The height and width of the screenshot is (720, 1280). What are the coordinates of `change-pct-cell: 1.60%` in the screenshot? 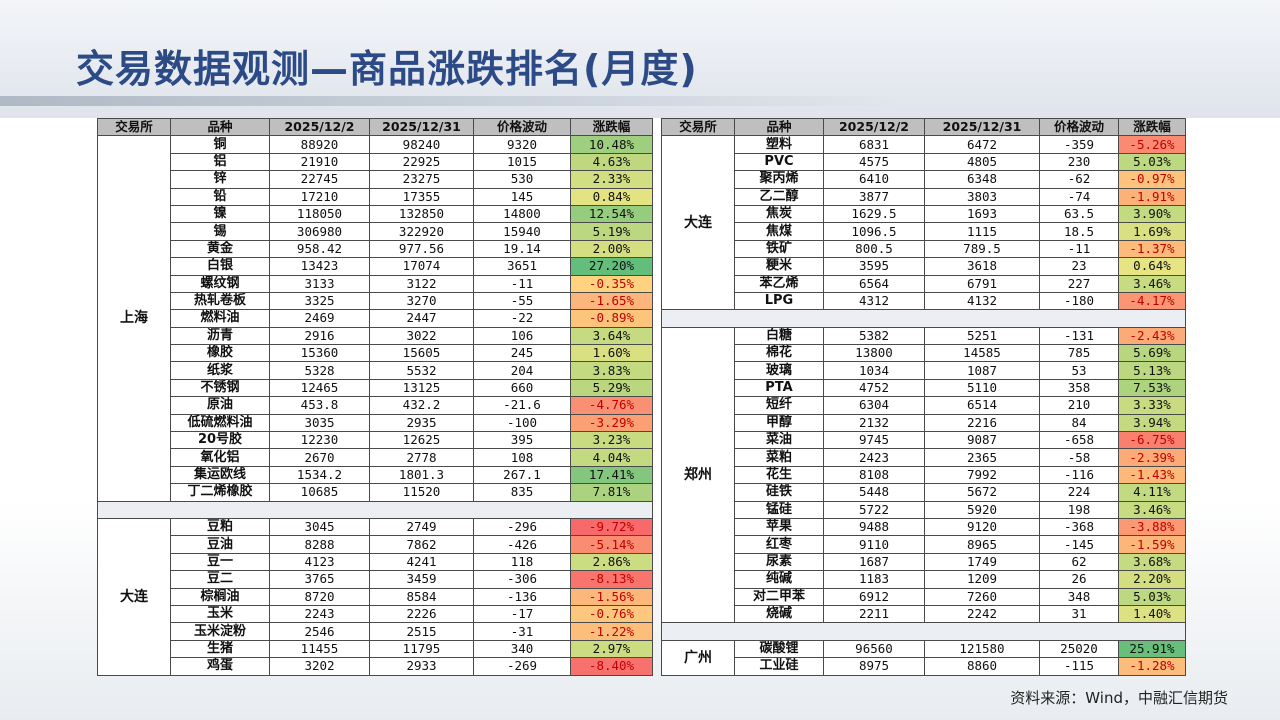 It's located at (611, 353).